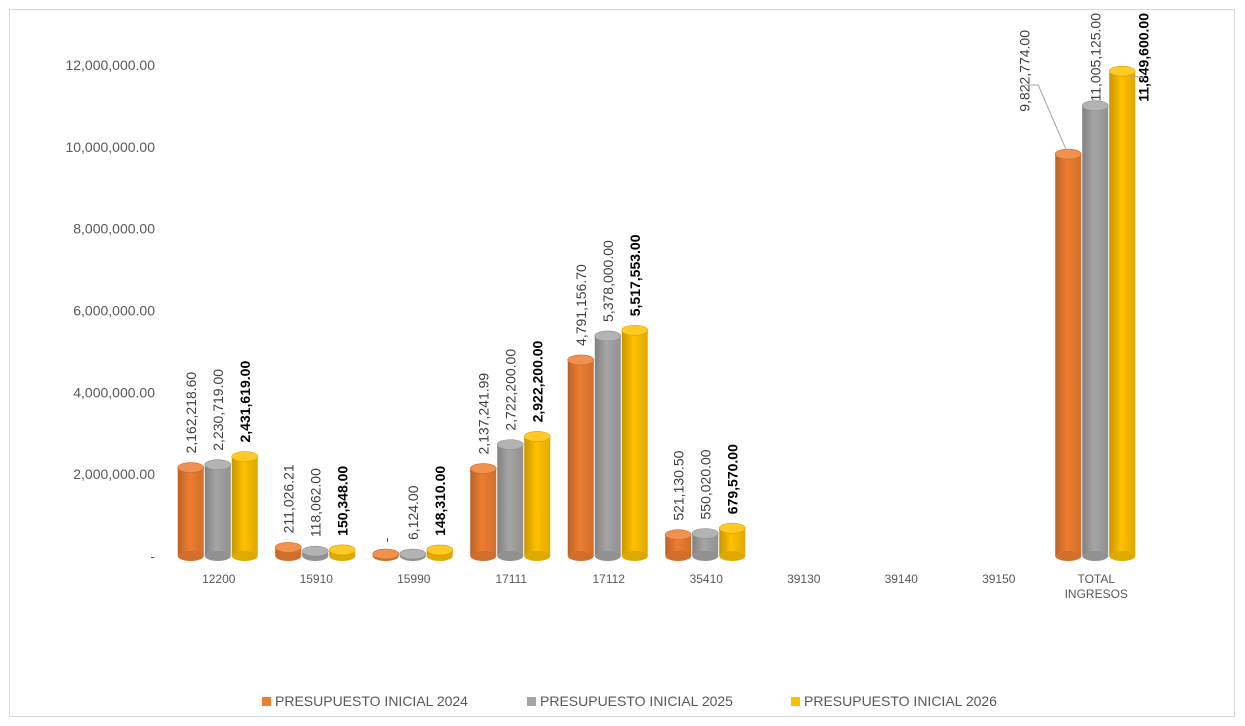 The image size is (1245, 726). I want to click on y-tick-label: 10,000,000.00, so click(110, 147).